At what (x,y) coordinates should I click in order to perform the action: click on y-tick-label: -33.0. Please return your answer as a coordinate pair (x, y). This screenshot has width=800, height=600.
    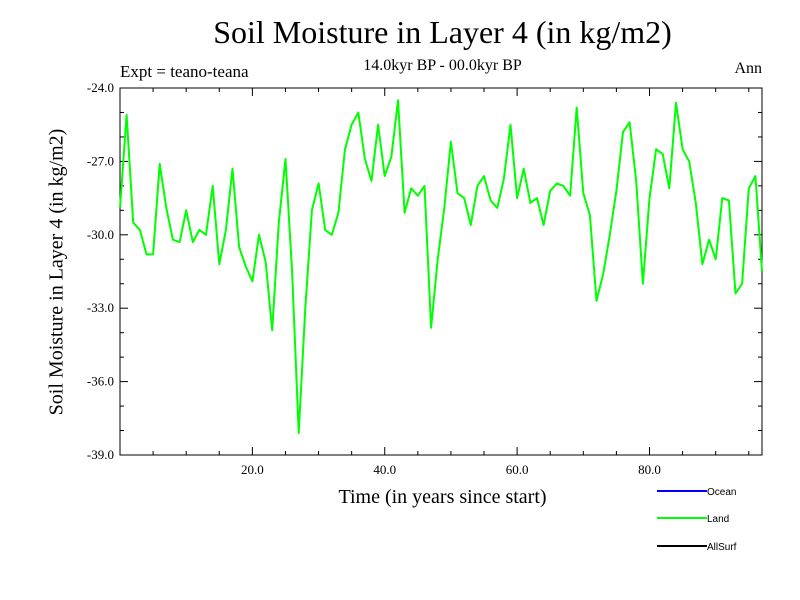
    Looking at the image, I should click on (100, 307).